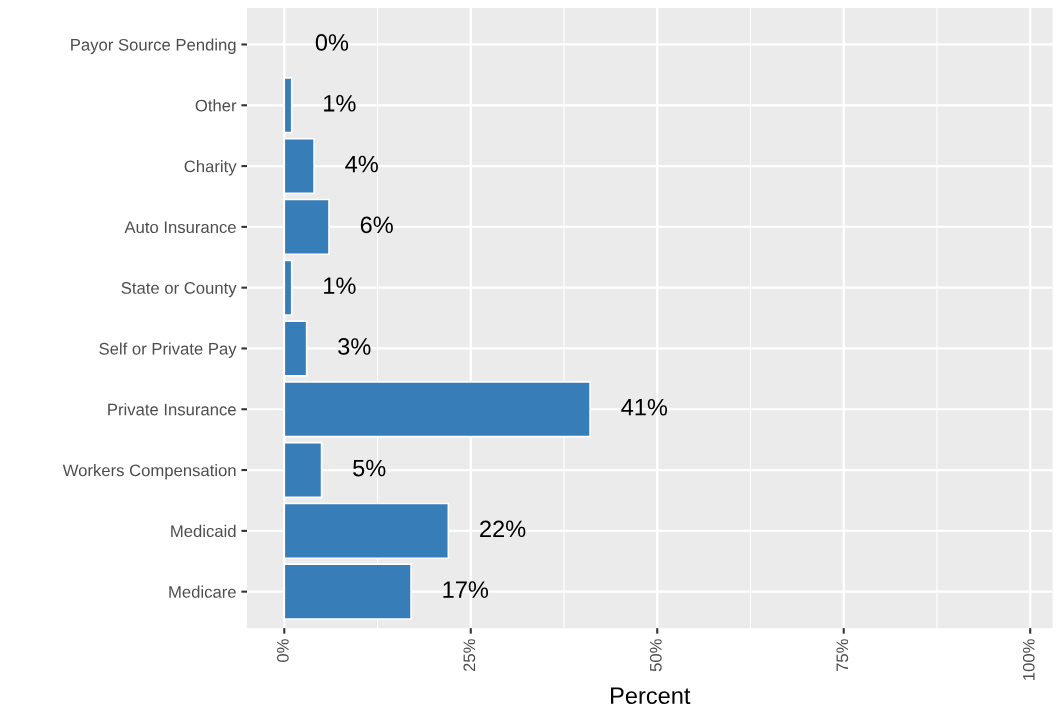 This screenshot has width=1060, height=727. I want to click on data-label: 17%, so click(466, 589).